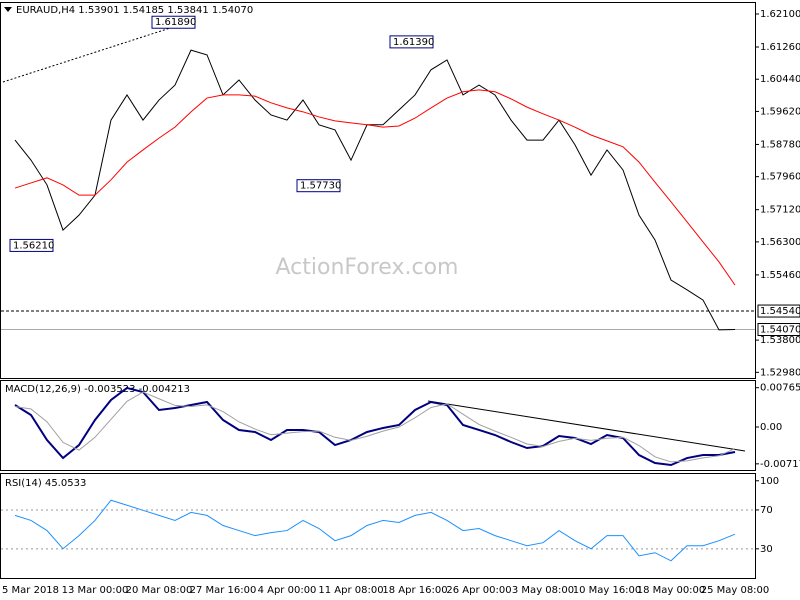  I want to click on x-tick-label: 11 Apr 08:00, so click(350, 590).